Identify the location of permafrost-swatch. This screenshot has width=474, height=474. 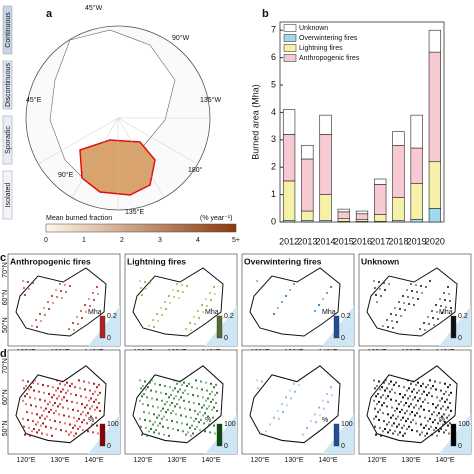
(7, 140).